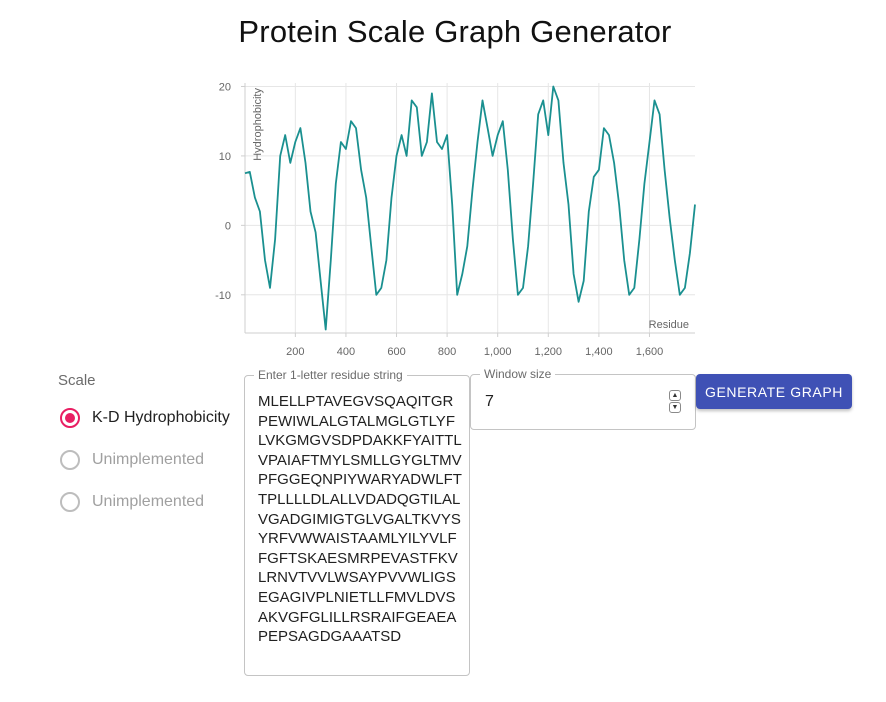  I want to click on sequence-field-label: Enter 1-letter residue string, so click(330, 375).